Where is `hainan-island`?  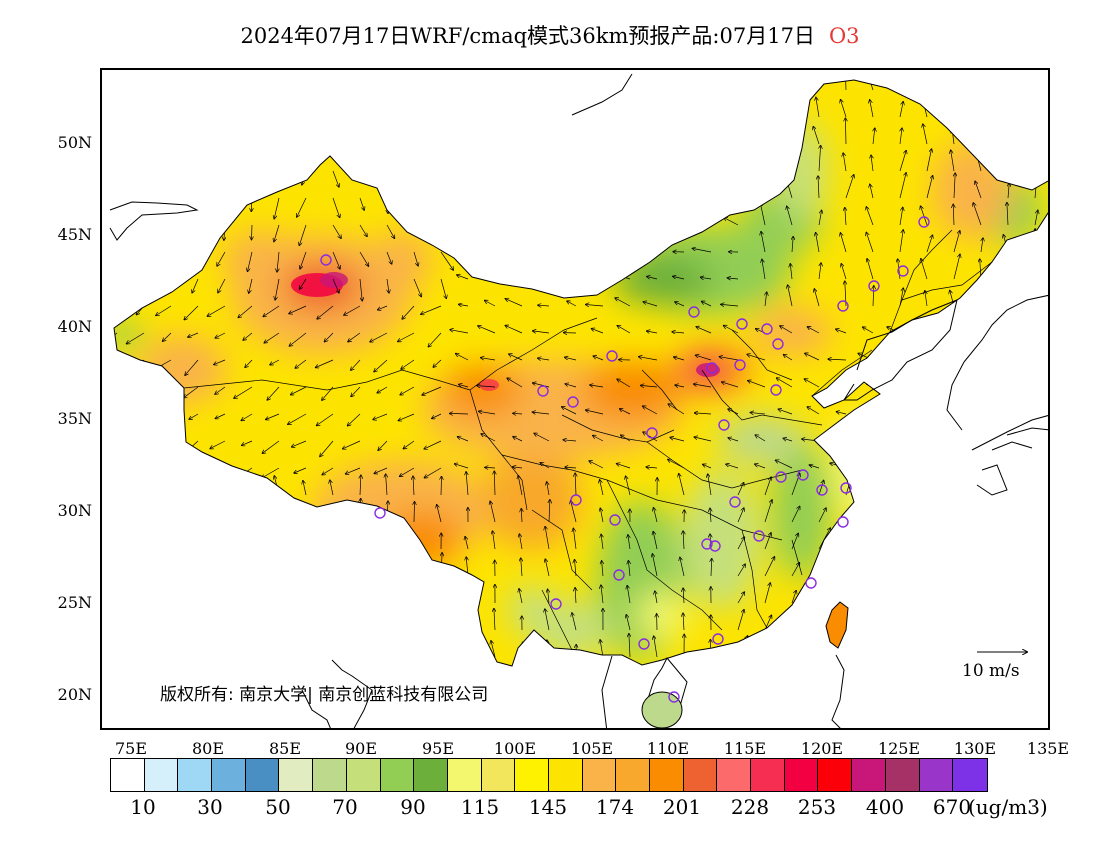 hainan-island is located at coordinates (662, 709).